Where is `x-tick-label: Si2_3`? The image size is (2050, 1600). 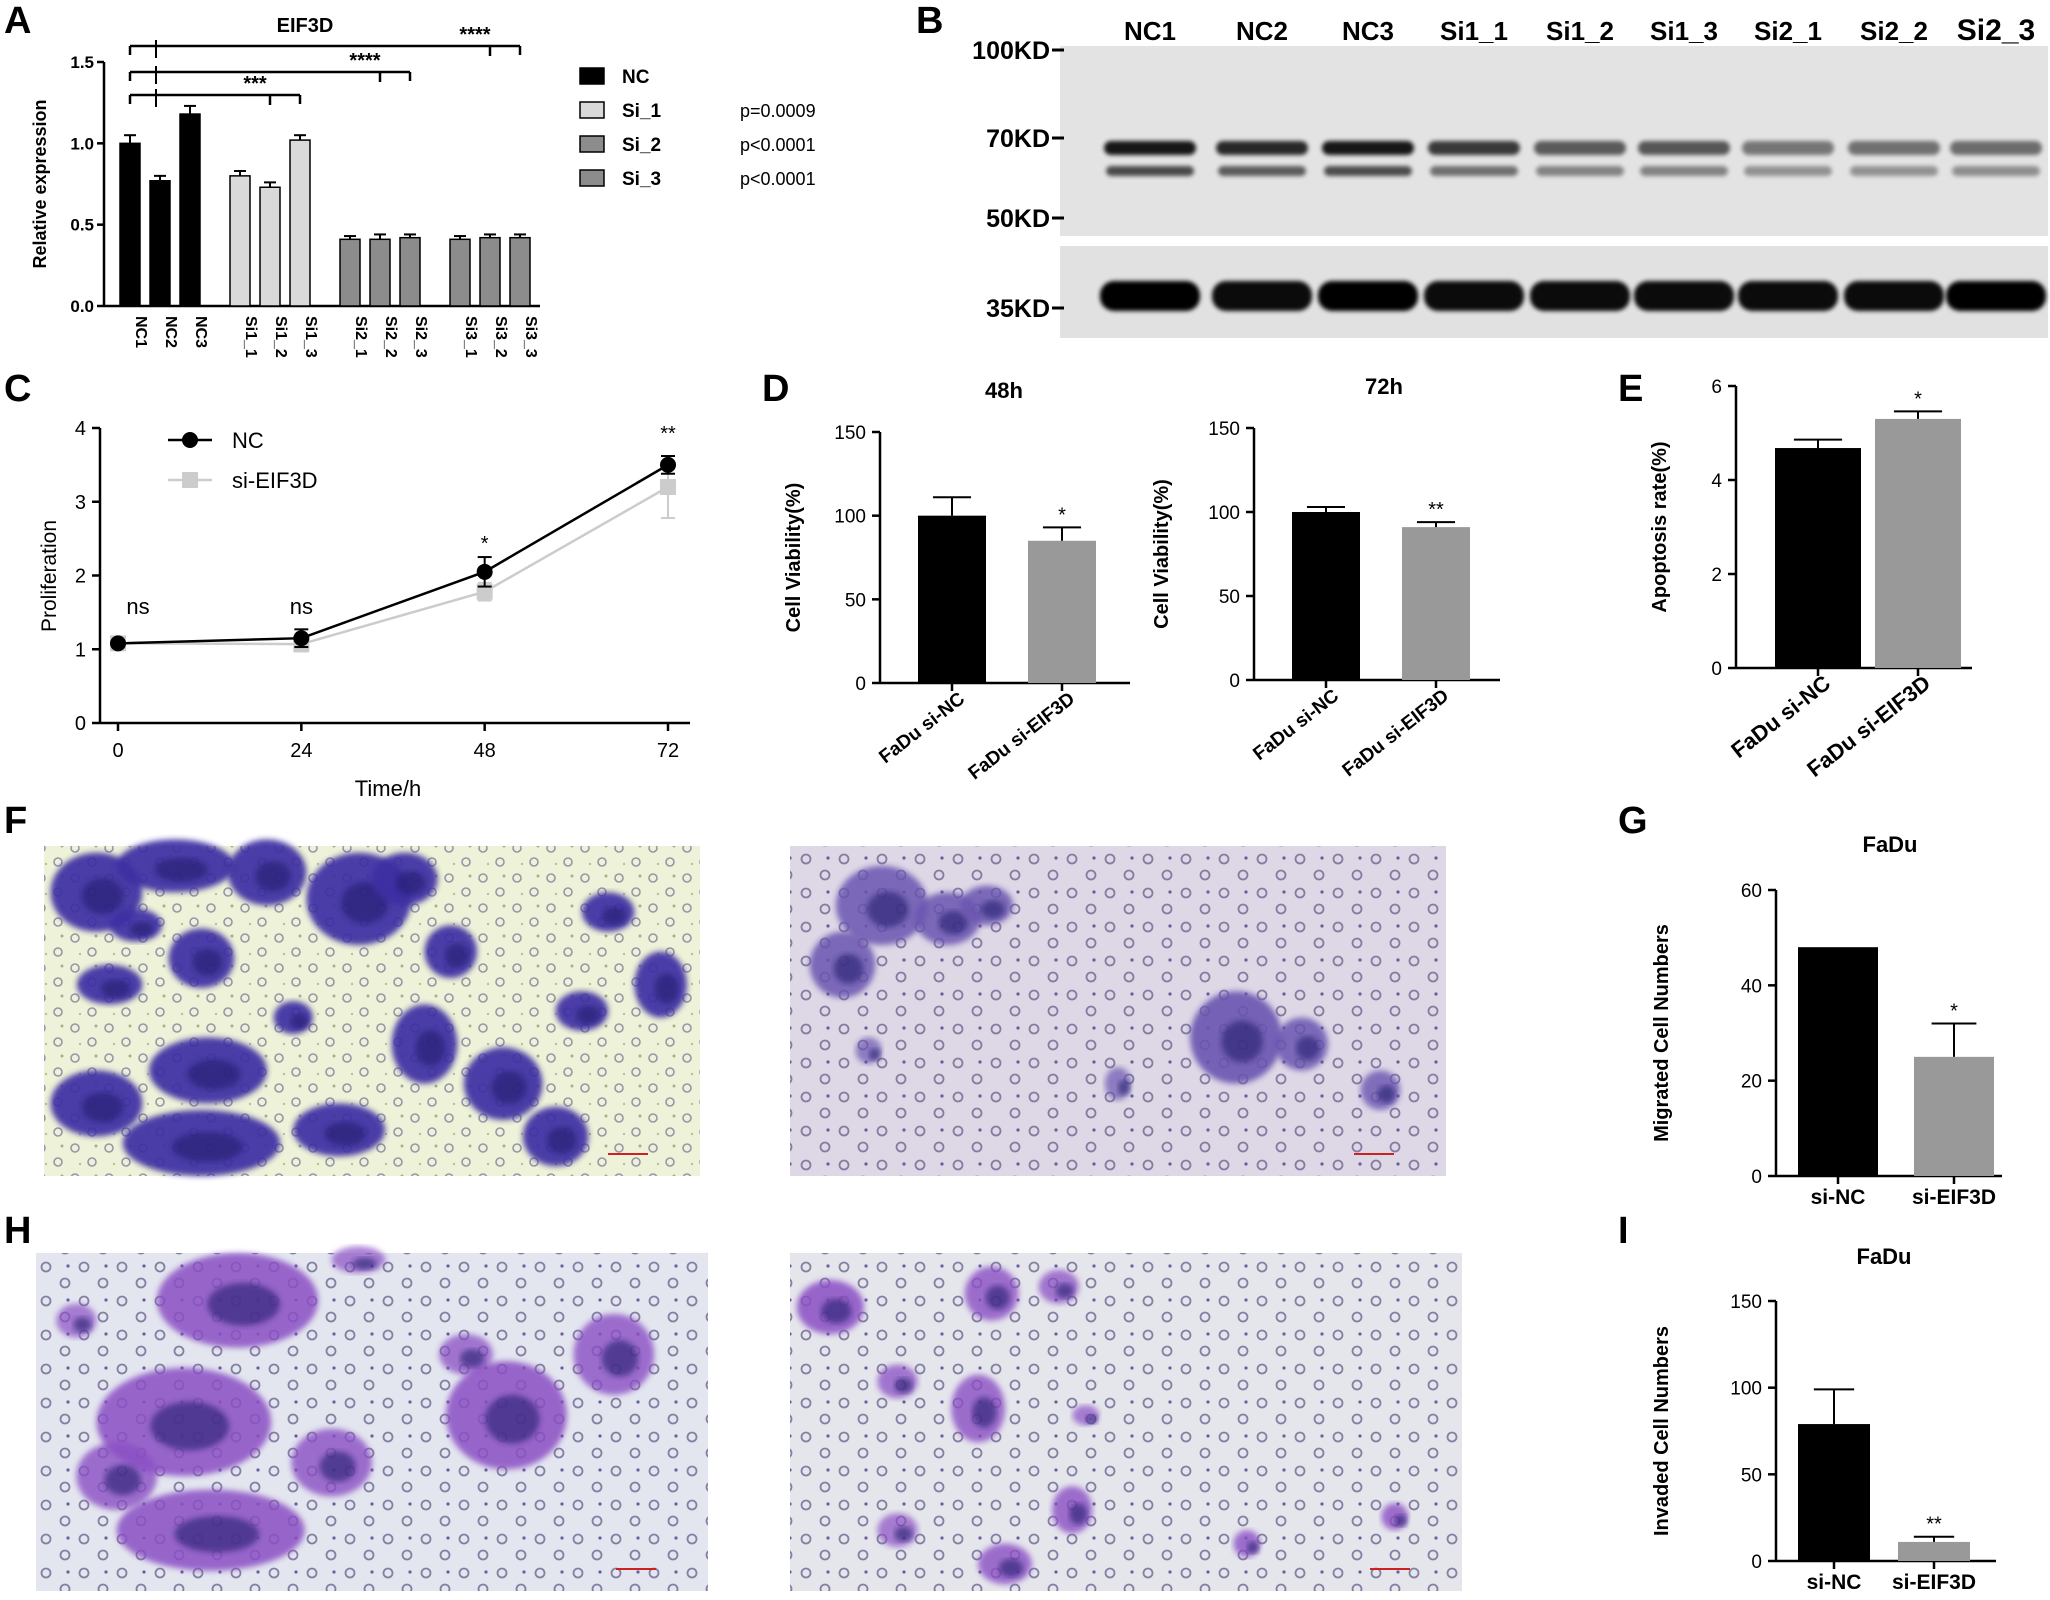 x-tick-label: Si2_3 is located at coordinates (420, 337).